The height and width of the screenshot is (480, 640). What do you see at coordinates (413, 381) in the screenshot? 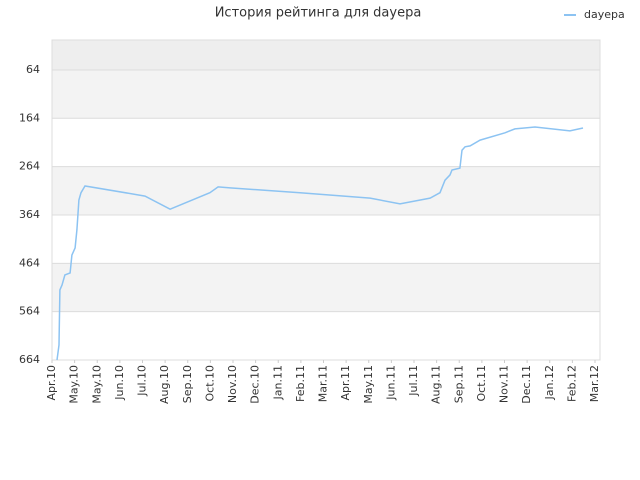
I see `x-tick-label: Jul.11` at bounding box center [413, 381].